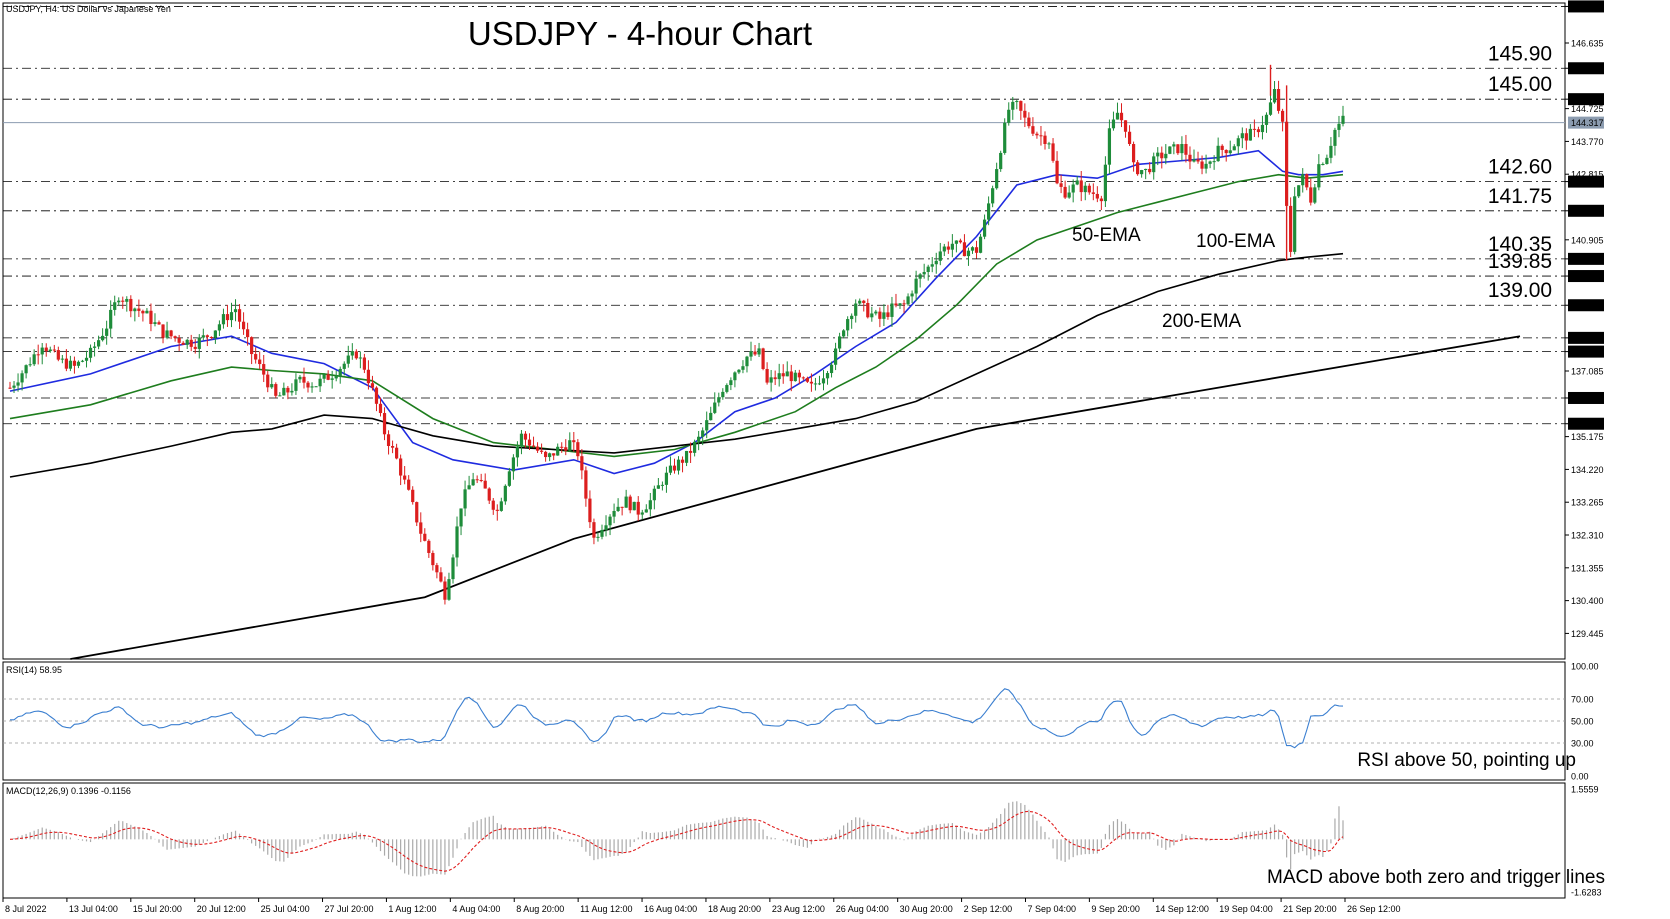  What do you see at coordinates (1585, 667) in the screenshot?
I see `rsi-axis-label-0: 100.00` at bounding box center [1585, 667].